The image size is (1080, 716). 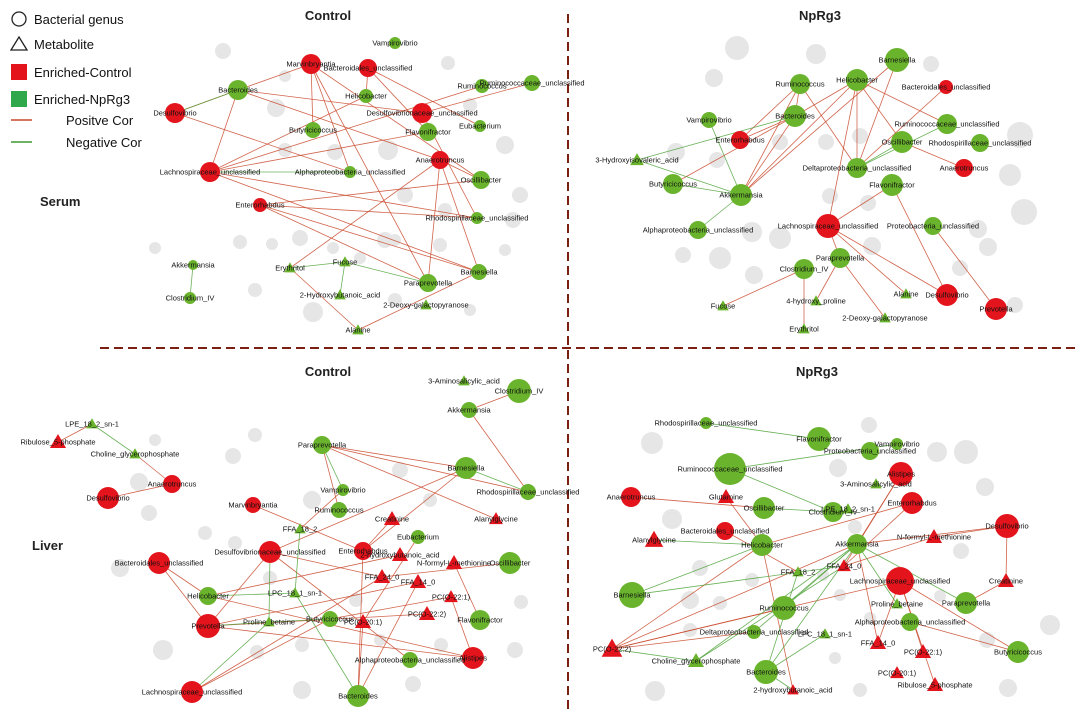 I want to click on genus-node-enterorhabdus, so click(x=260, y=205).